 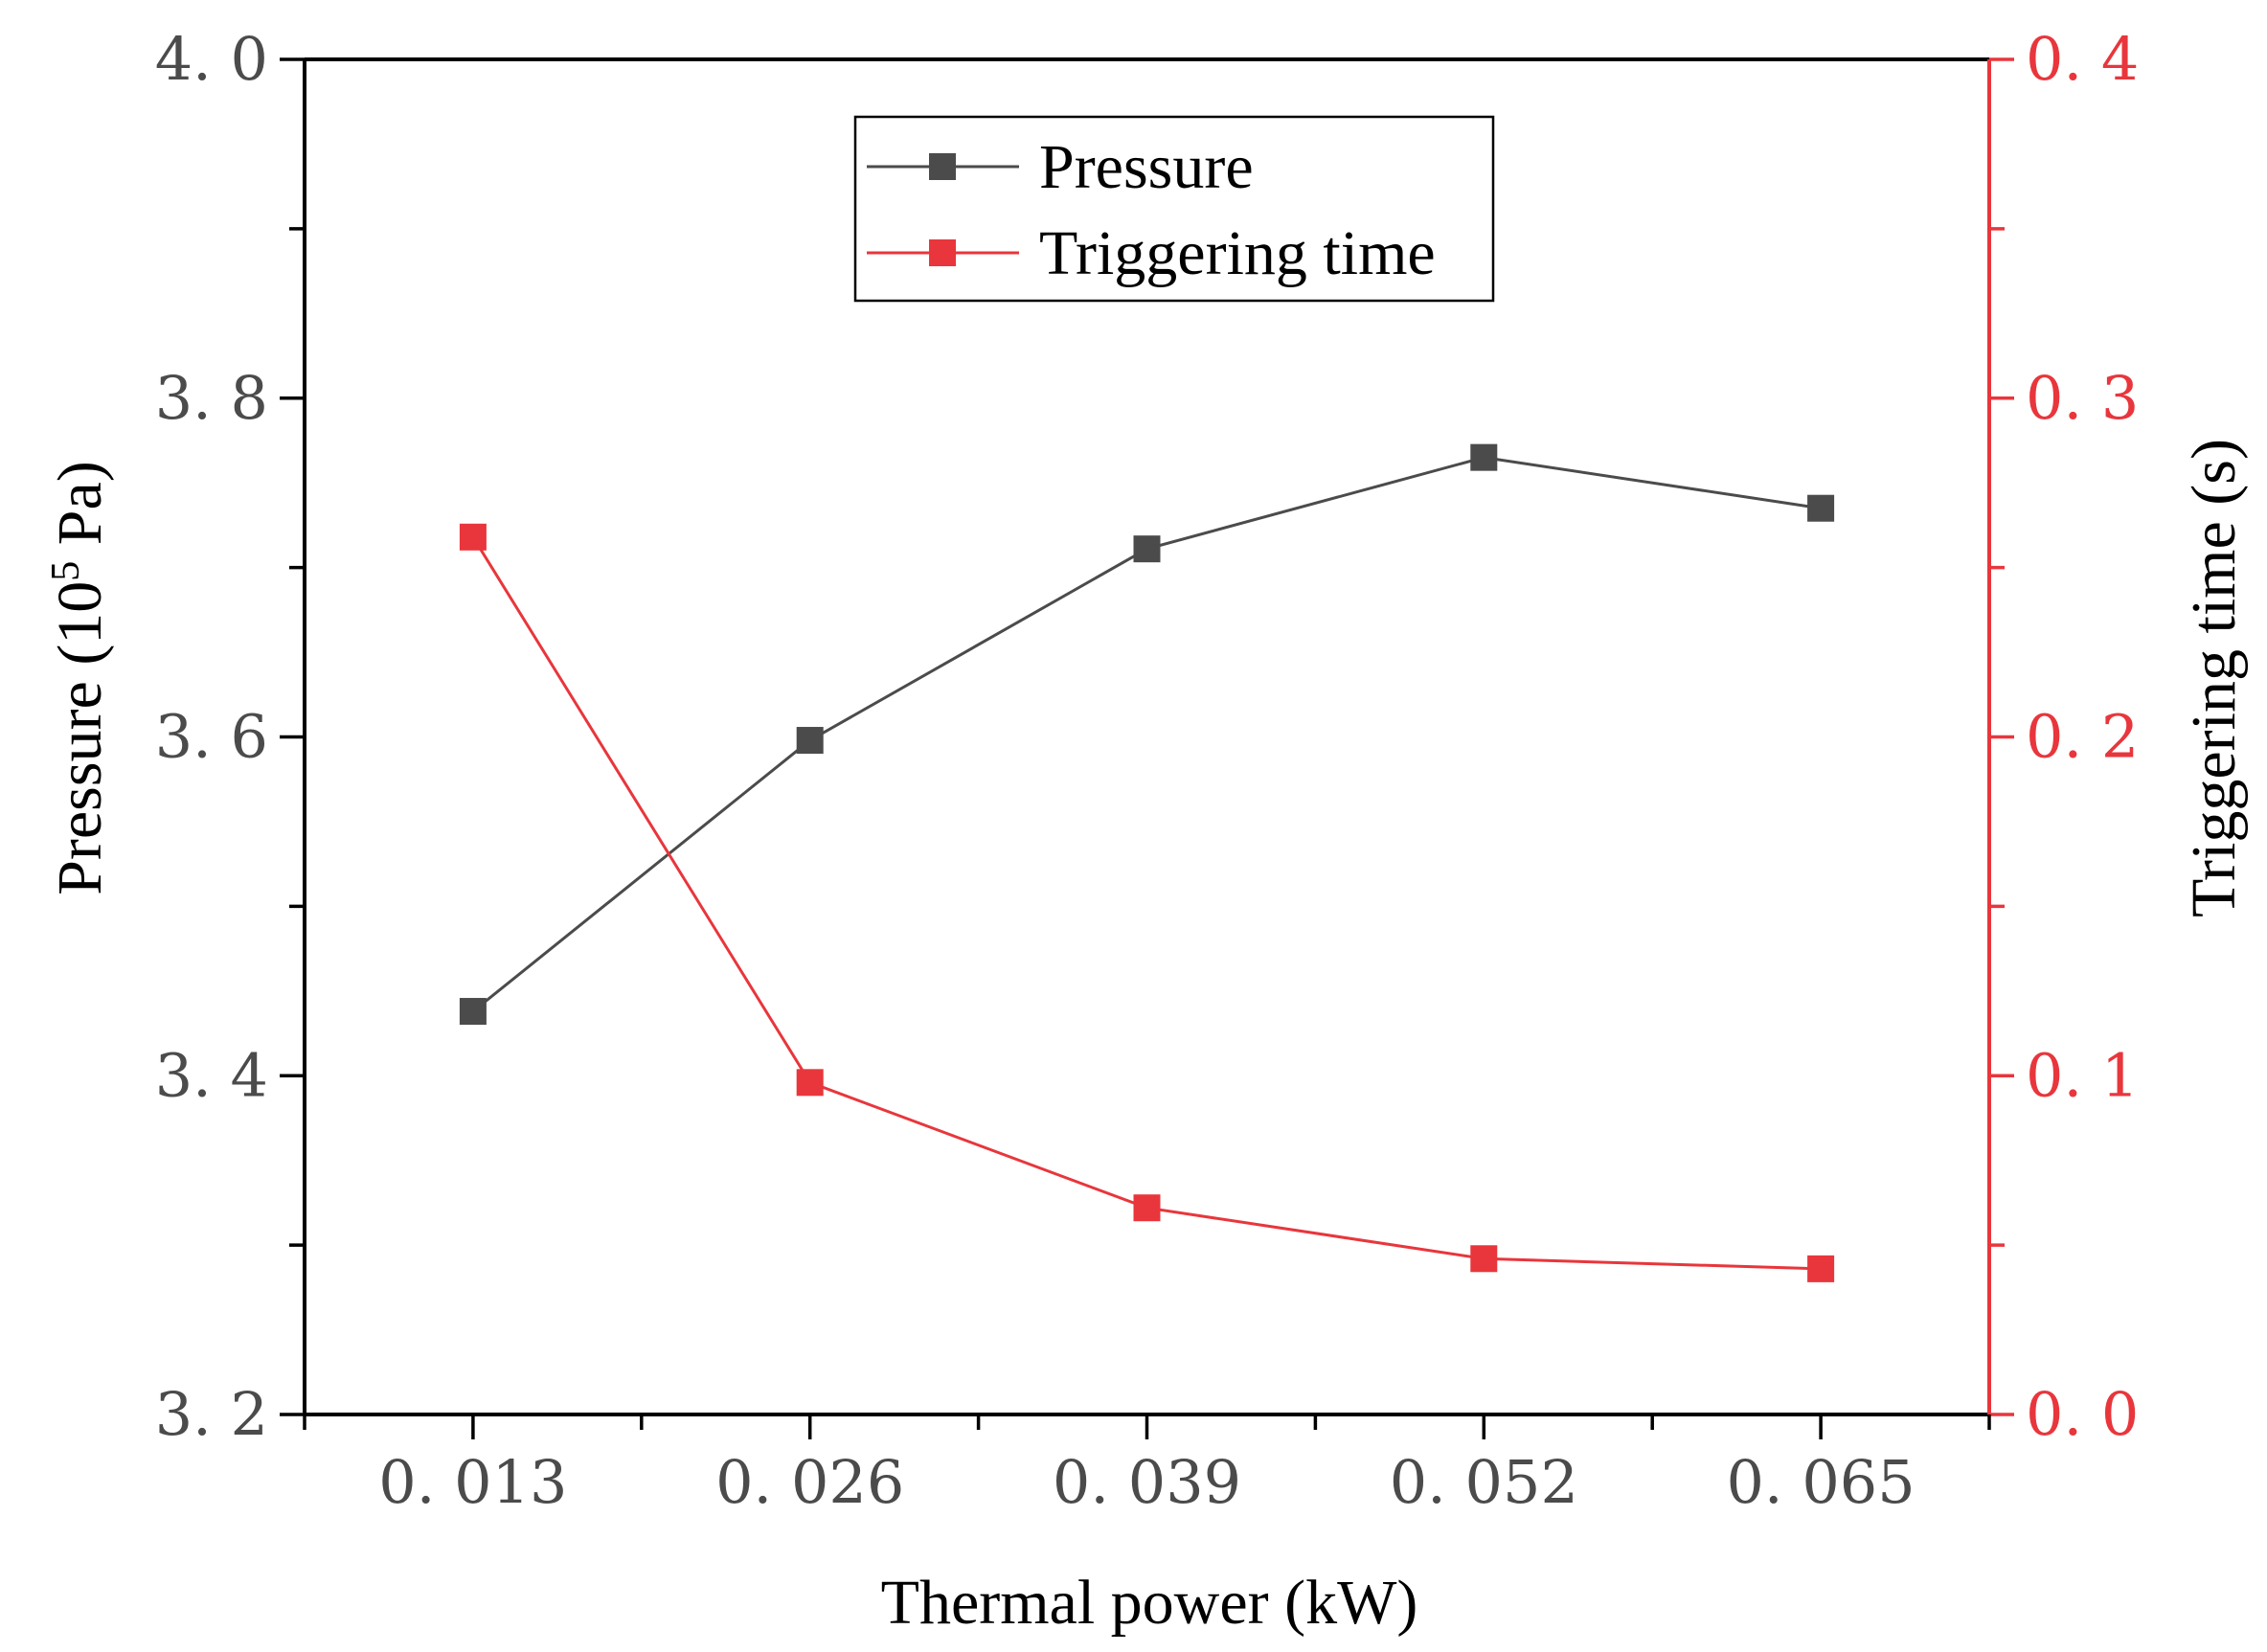 What do you see at coordinates (473, 1482) in the screenshot?
I see `x-tick-label: 0. 013` at bounding box center [473, 1482].